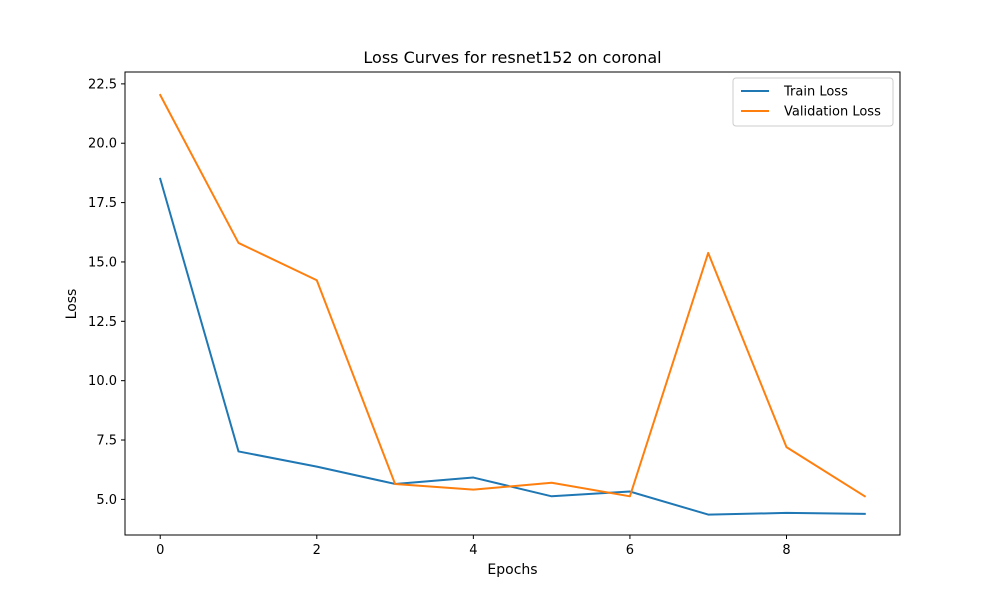 This screenshot has height=600, width=1000. Describe the element at coordinates (473, 550) in the screenshot. I see `x-tick-label: 4` at that location.